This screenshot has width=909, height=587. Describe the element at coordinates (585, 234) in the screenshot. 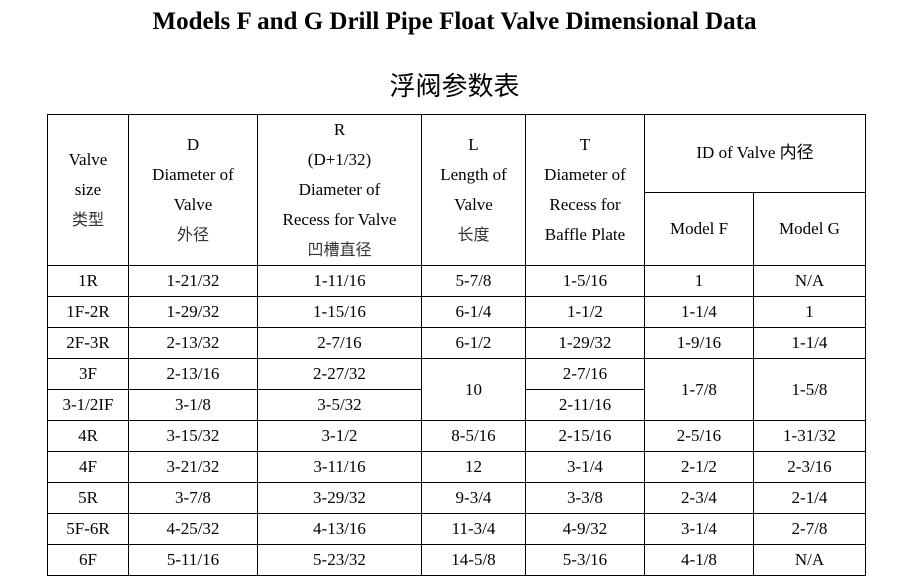

I see `header-line: Baffle Plate` at that location.